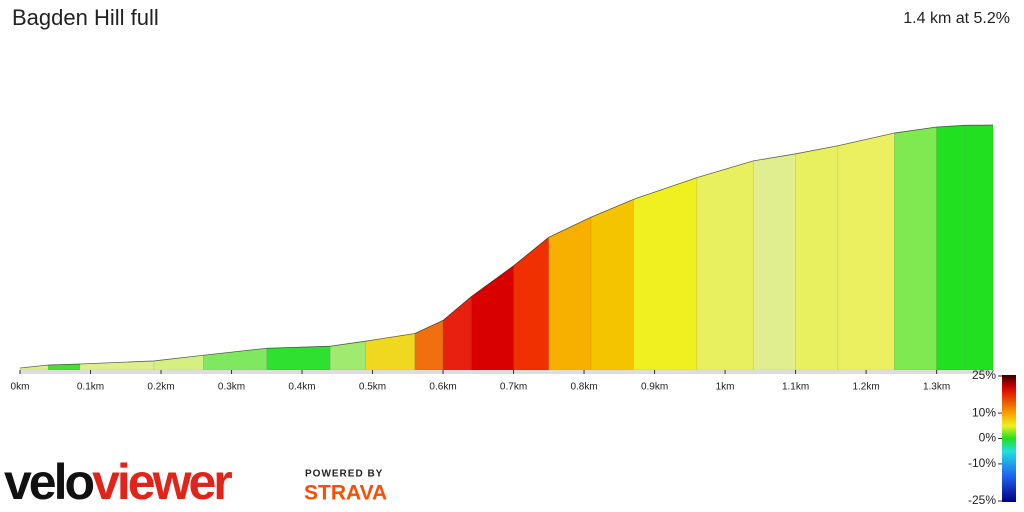 The width and height of the screenshot is (1024, 512). What do you see at coordinates (1009, 438) in the screenshot?
I see `gradient-colorbar` at bounding box center [1009, 438].